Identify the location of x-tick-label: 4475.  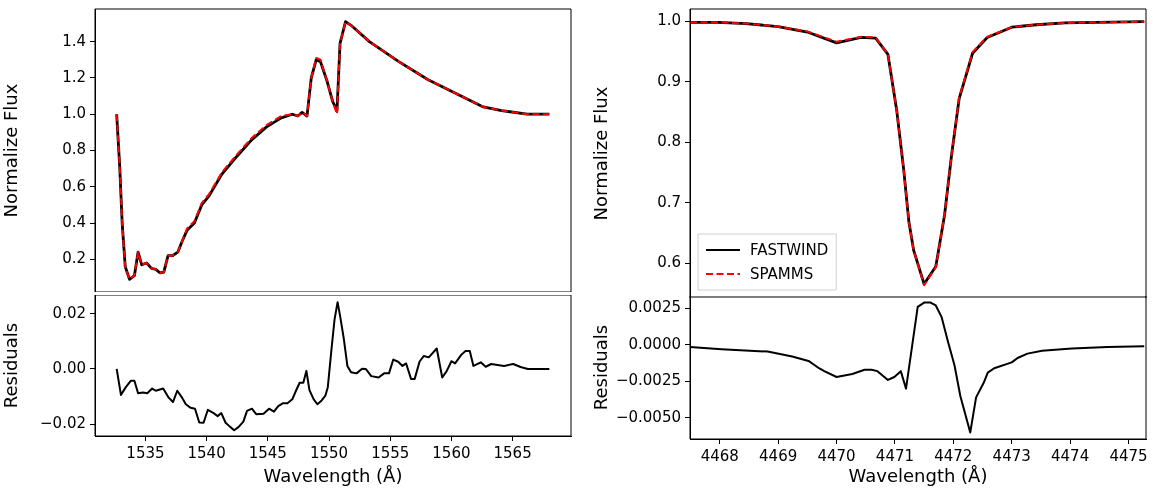
(1128, 455).